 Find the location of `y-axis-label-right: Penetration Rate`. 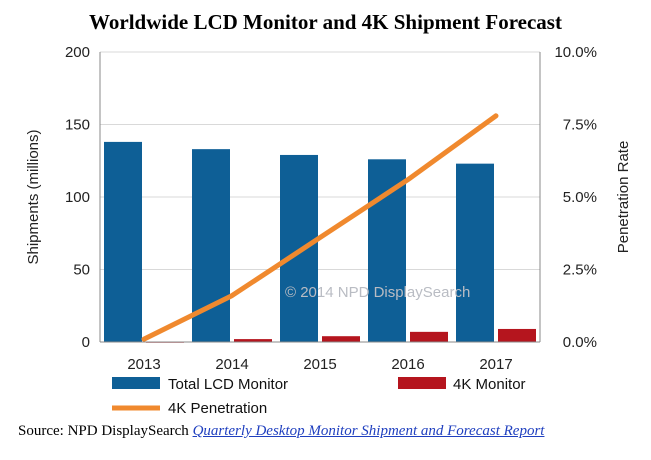

y-axis-label-right: Penetration Rate is located at coordinates (623, 197).